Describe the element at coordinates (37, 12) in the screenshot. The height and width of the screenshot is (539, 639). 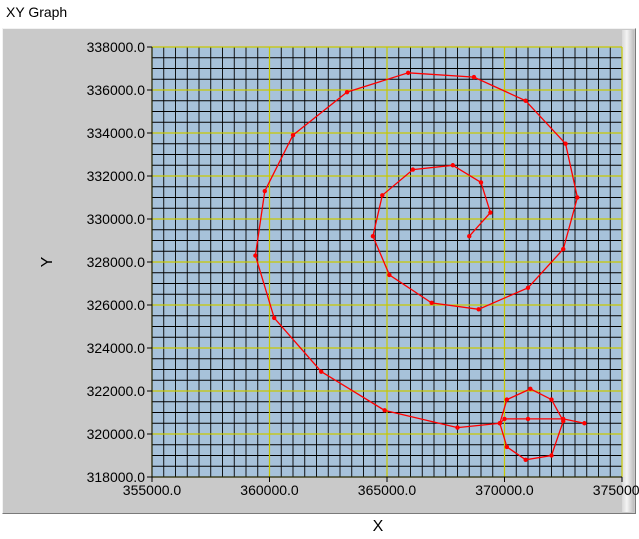
I see `graph-label: XY Graph` at that location.